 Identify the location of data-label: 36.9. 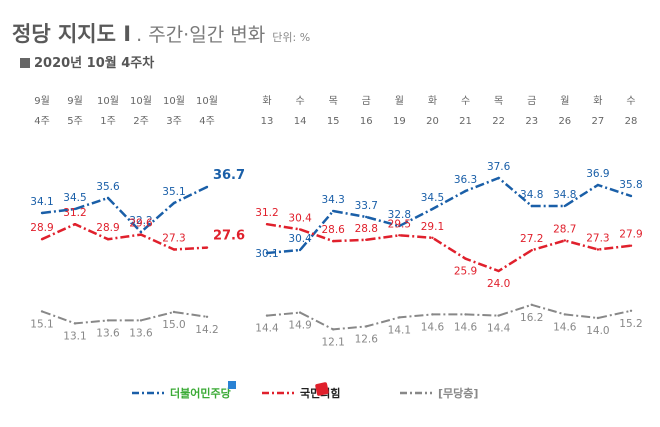
(597, 174).